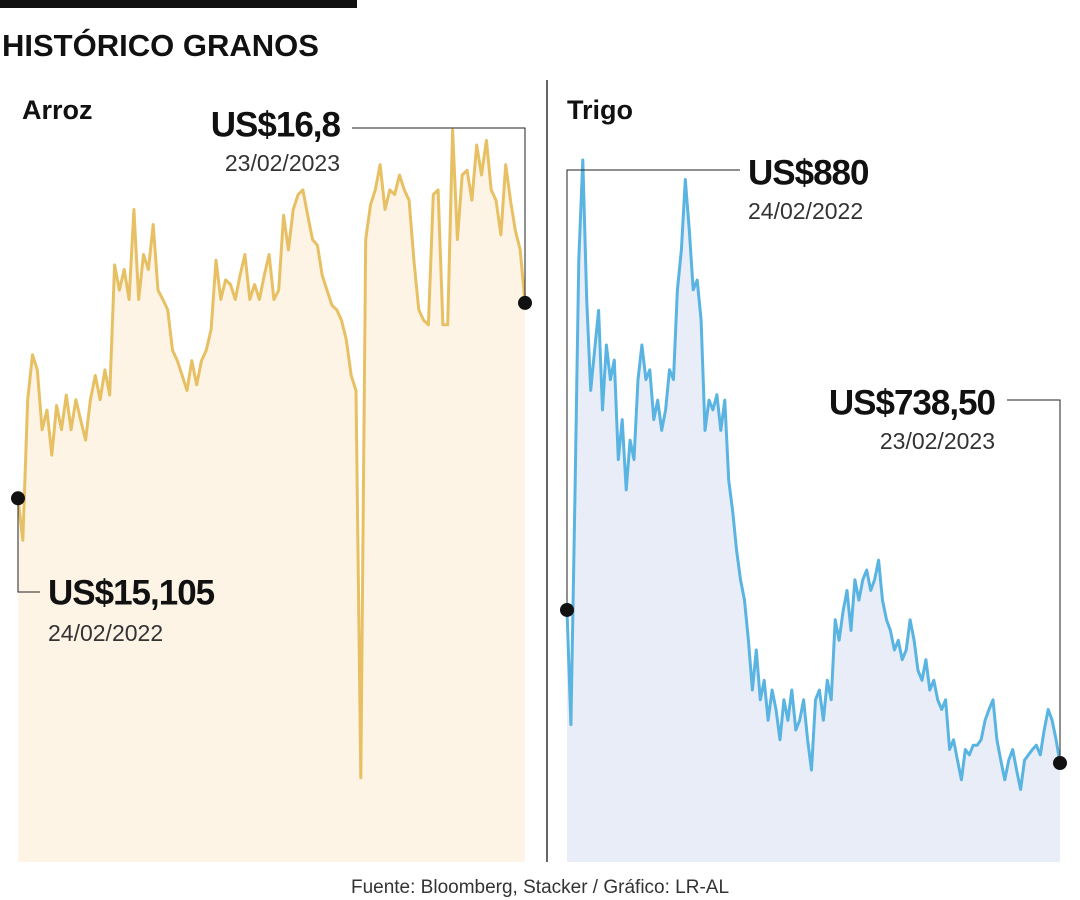 The image size is (1080, 900). Describe the element at coordinates (178, 4) in the screenshot. I see `top-bar` at that location.